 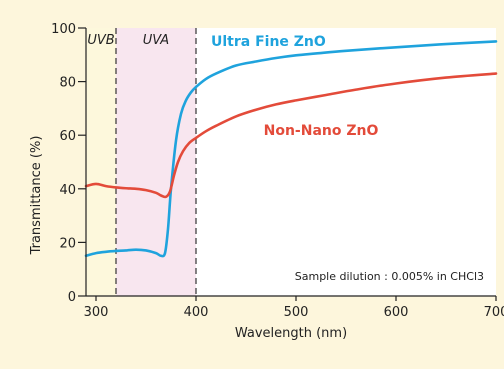 I want to click on region-label-uvb: UVB, so click(x=100, y=40).